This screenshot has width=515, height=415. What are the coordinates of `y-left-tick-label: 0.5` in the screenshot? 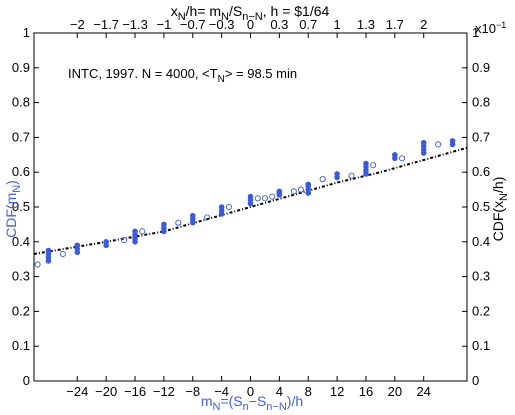 It's located at (21, 206).